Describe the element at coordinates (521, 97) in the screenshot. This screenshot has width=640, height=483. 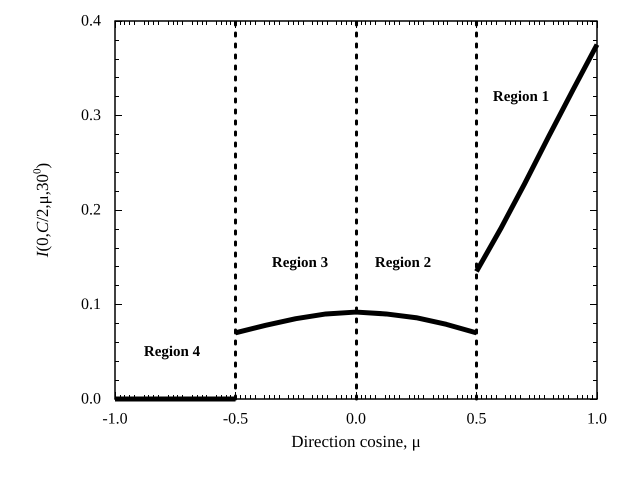
I see `annotation: Region 1` at that location.